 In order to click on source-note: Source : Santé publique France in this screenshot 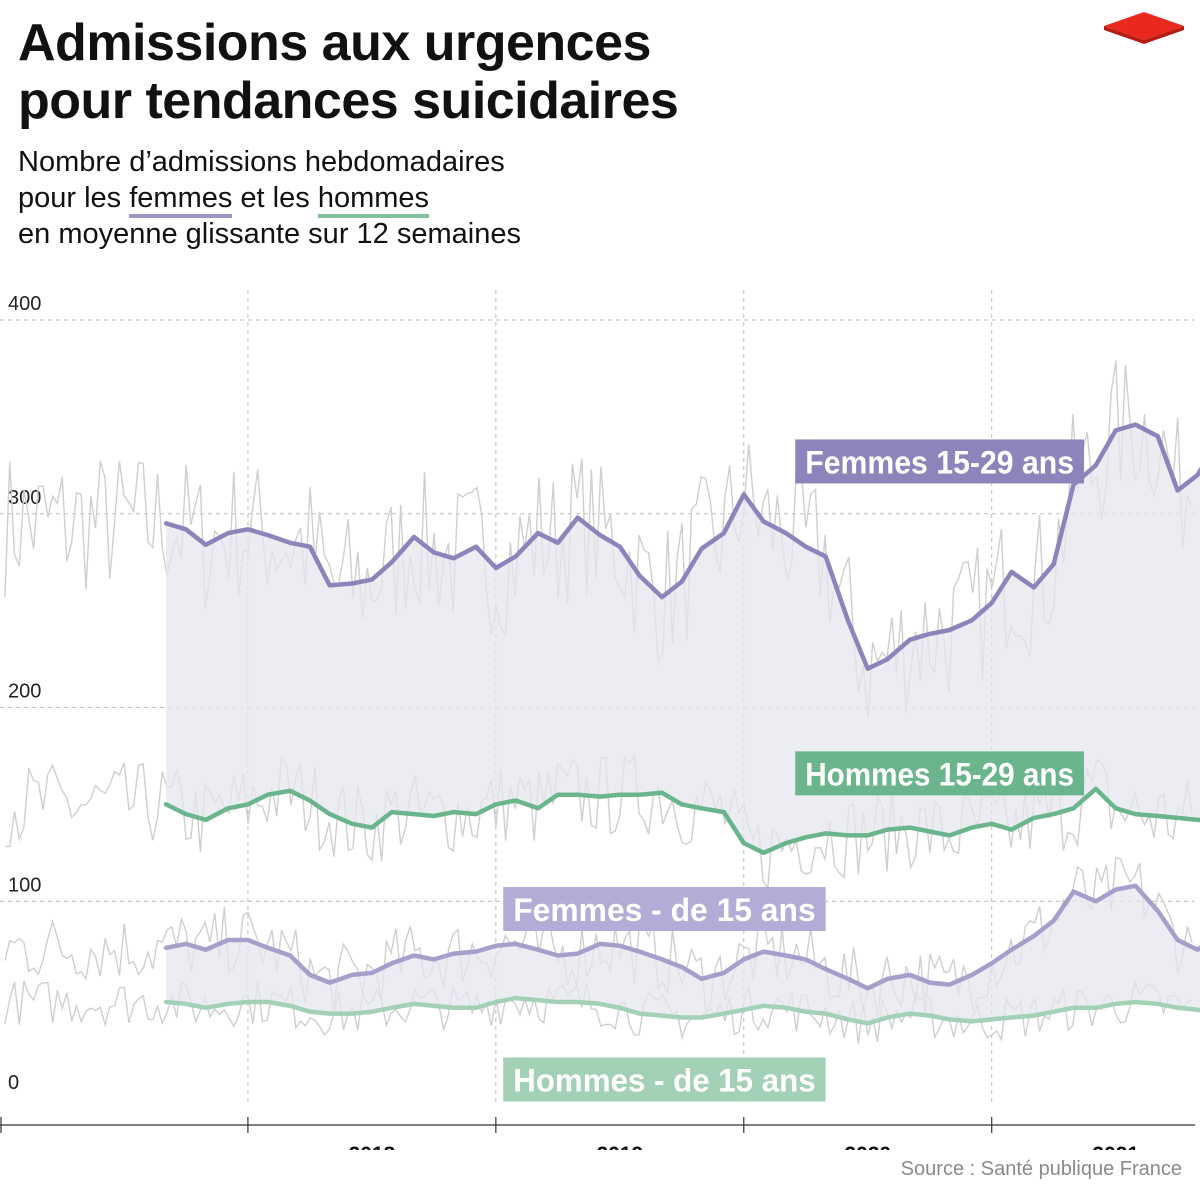, I will do `click(1041, 1169)`.